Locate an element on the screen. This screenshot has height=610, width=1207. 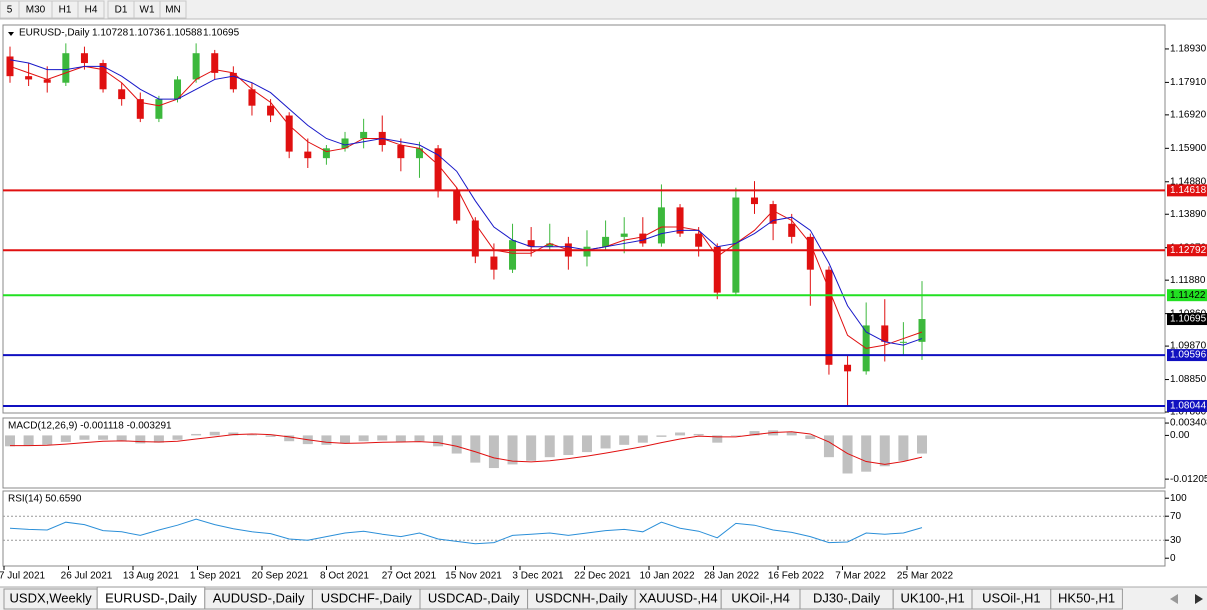
tab: USDCHF-,Daily is located at coordinates (366, 599).